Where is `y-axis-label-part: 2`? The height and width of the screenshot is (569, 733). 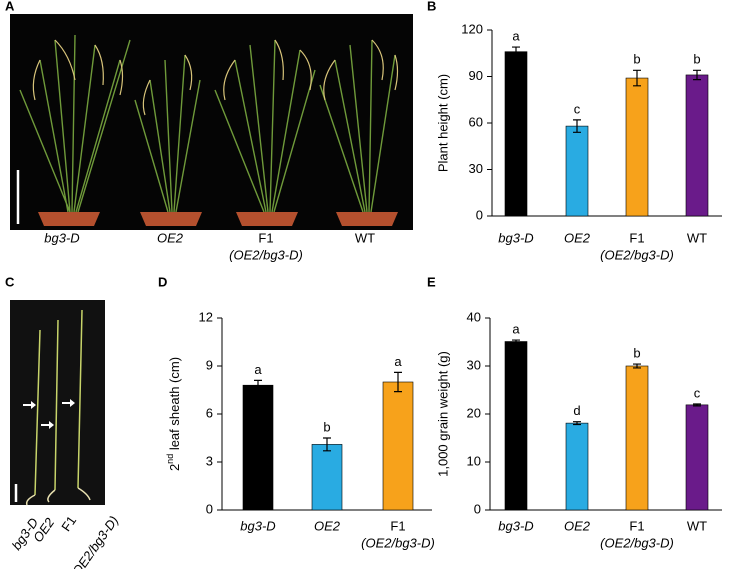 y-axis-label-part: 2 is located at coordinates (174, 467).